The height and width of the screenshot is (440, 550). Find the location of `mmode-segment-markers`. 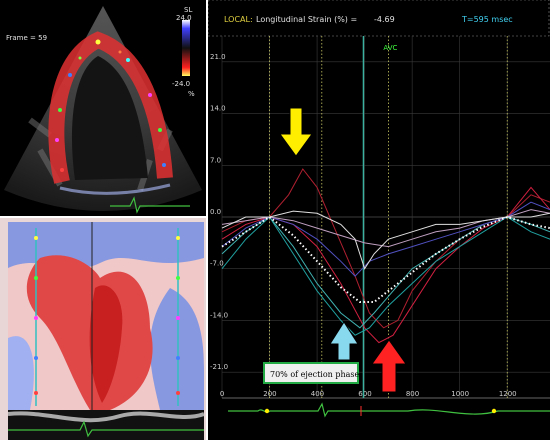

mmode-segment-markers is located at coordinates (107, 315).